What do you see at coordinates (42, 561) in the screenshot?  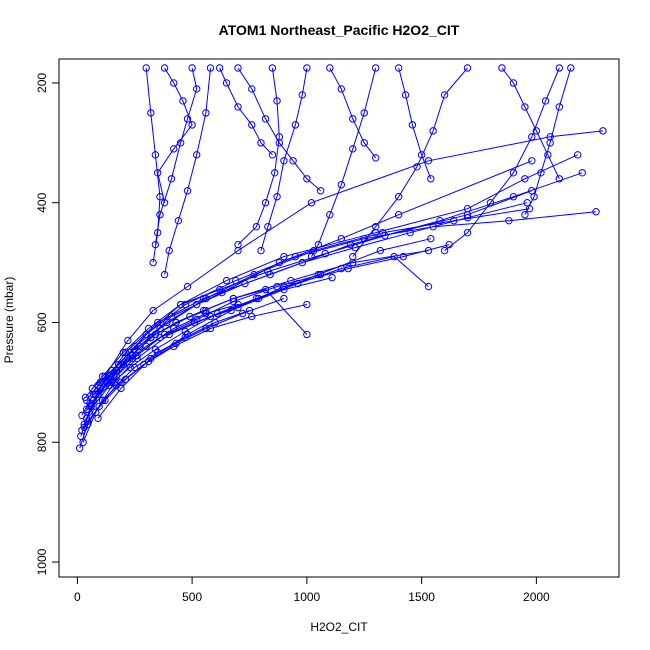 I see `y-tick-label: 1000` at bounding box center [42, 561].